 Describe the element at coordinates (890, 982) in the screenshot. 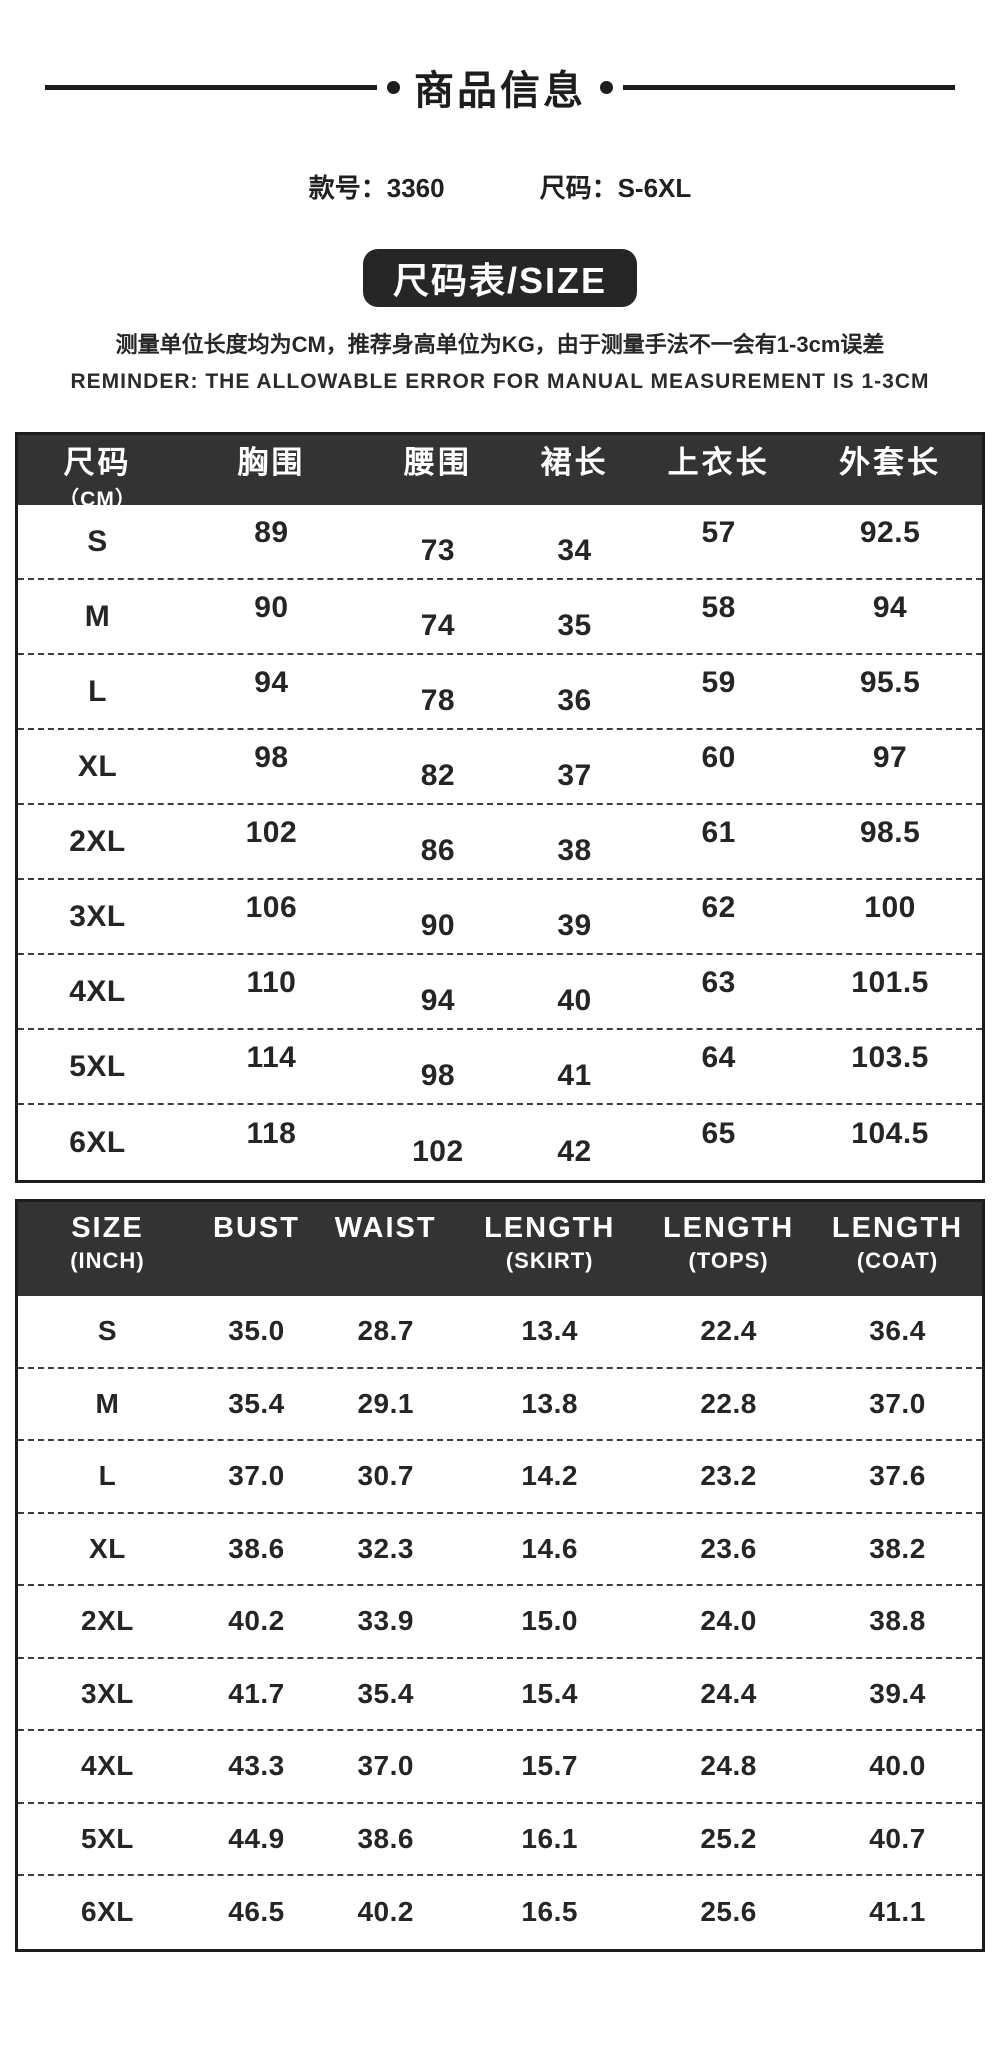

I see `measurement-value: 101.5` at that location.